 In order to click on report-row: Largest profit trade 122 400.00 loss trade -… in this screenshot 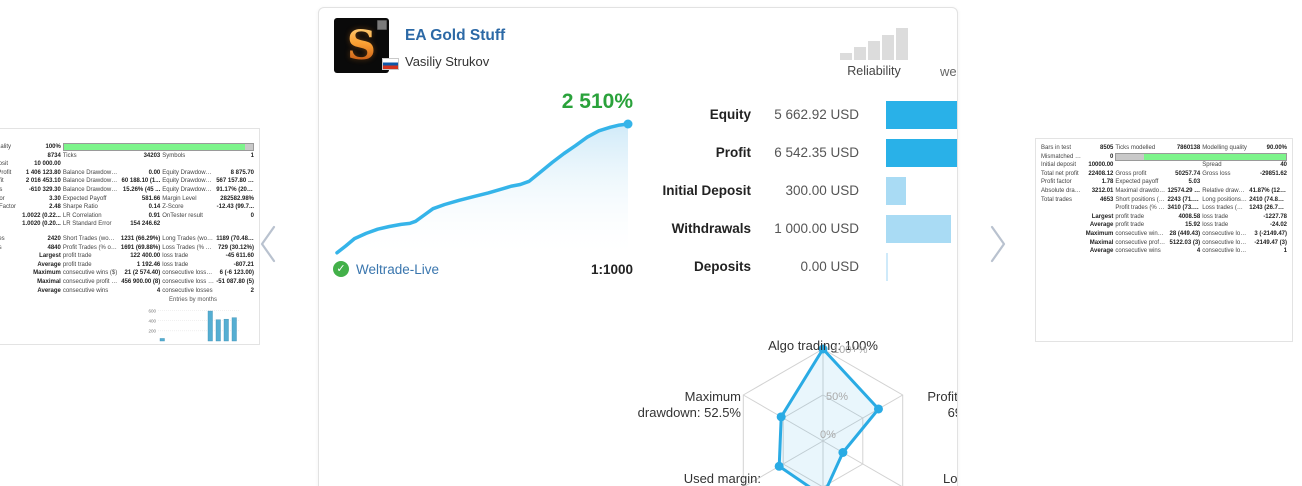, I will do `click(127, 256)`.